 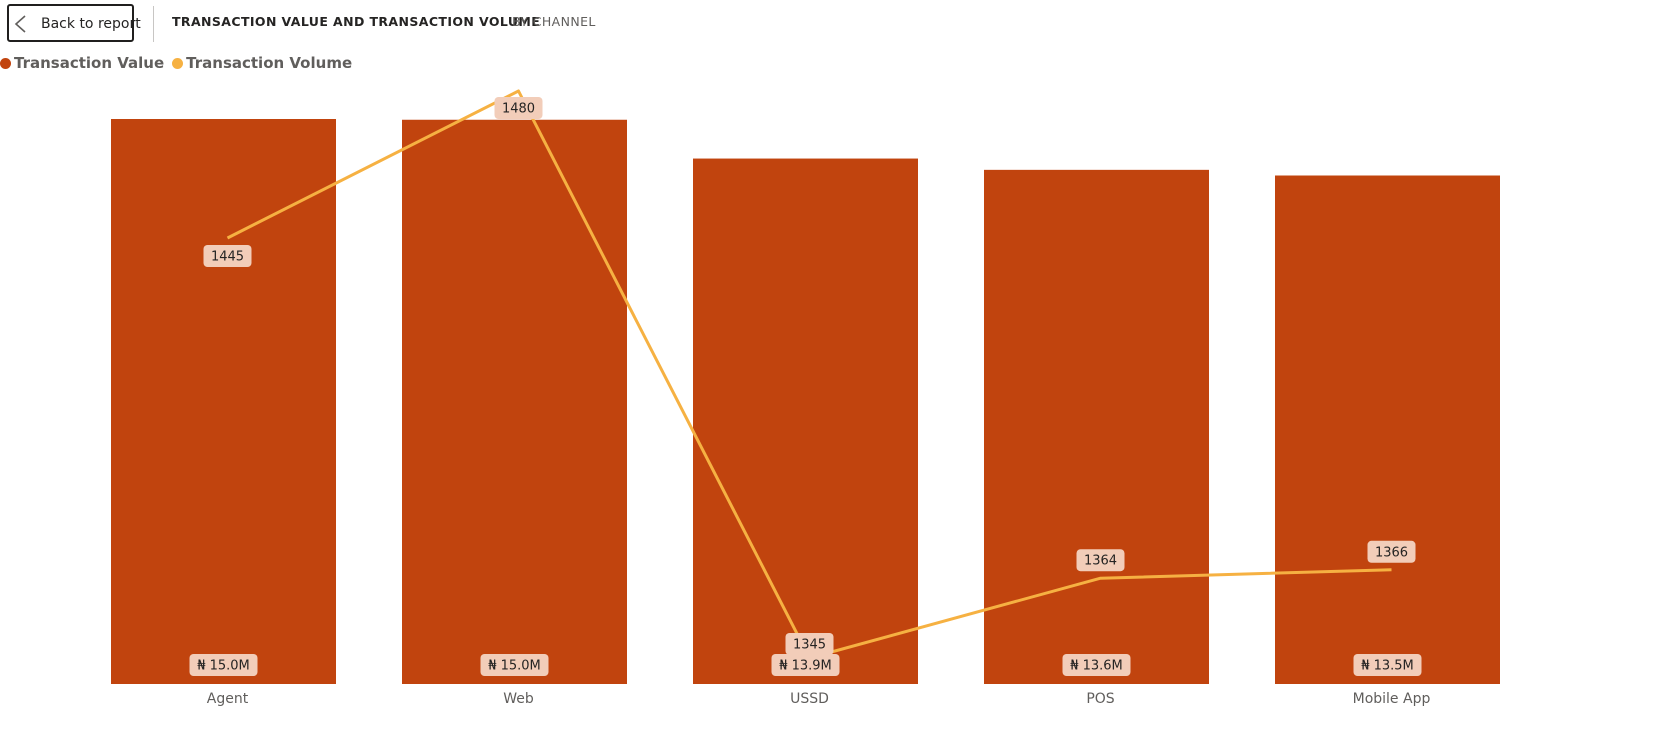 I want to click on legend-dot-transaction-volume, so click(x=178, y=63).